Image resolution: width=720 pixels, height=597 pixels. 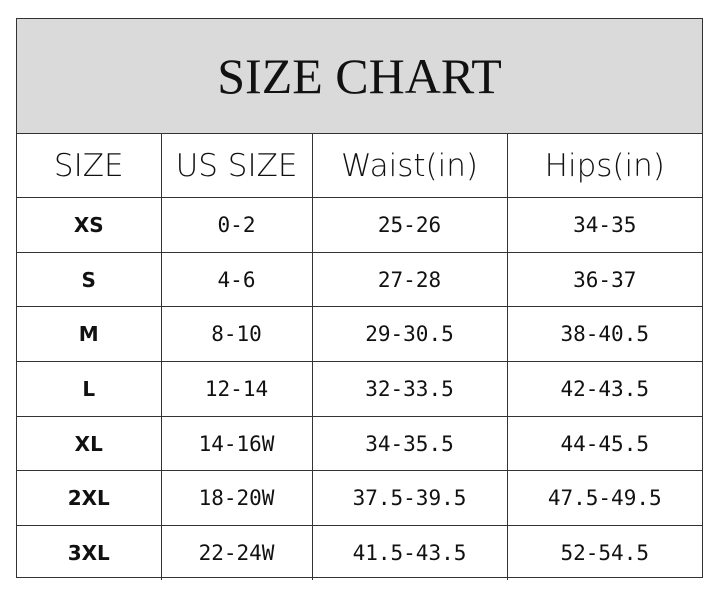 What do you see at coordinates (89, 279) in the screenshot?
I see `cell-size: S` at bounding box center [89, 279].